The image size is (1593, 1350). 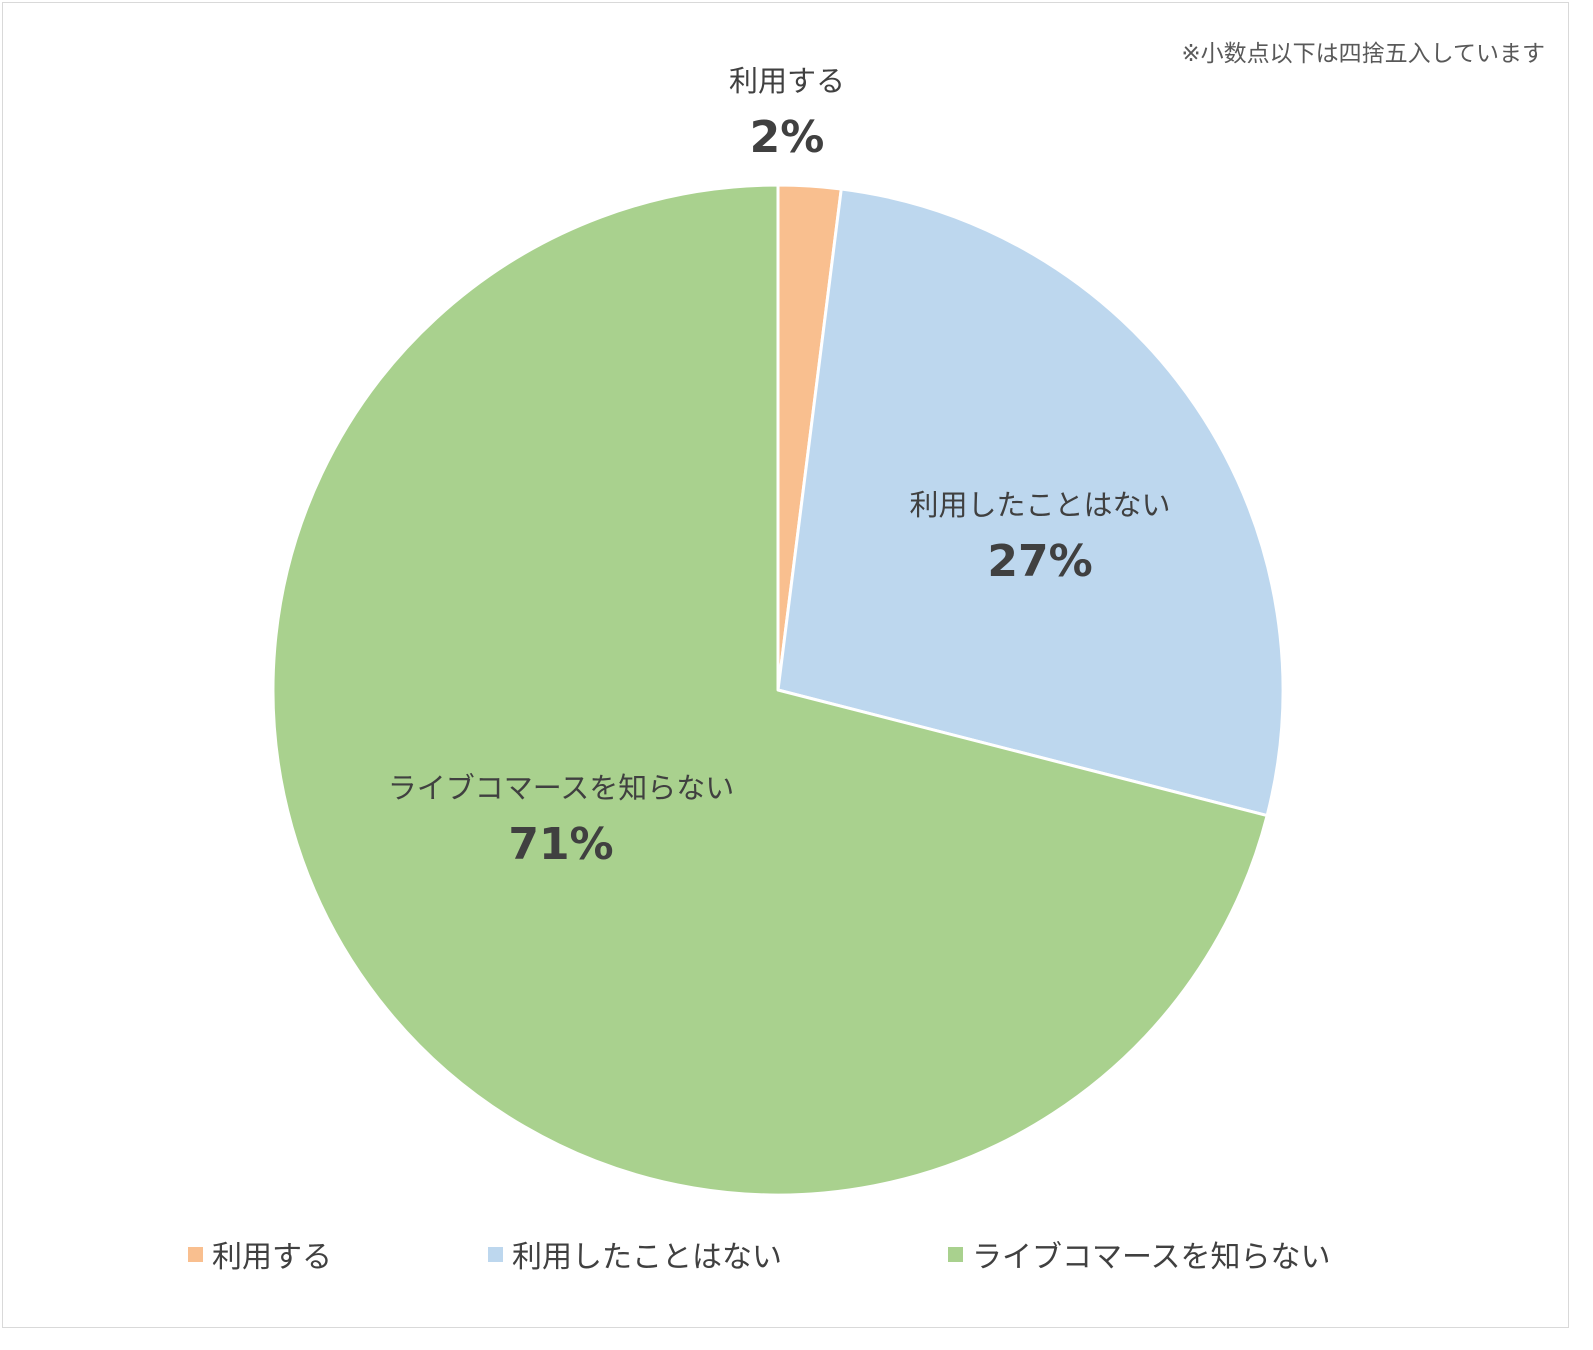 I want to click on data-label-name: ライブコマースを知らない, so click(x=561, y=788).